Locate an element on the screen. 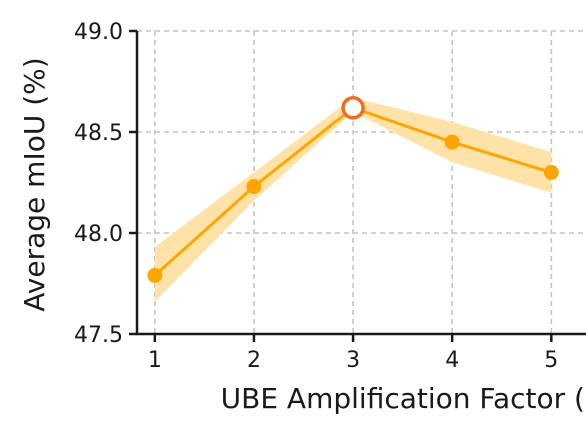  y-tick-label-49.0: 49.0 is located at coordinates (98, 32).